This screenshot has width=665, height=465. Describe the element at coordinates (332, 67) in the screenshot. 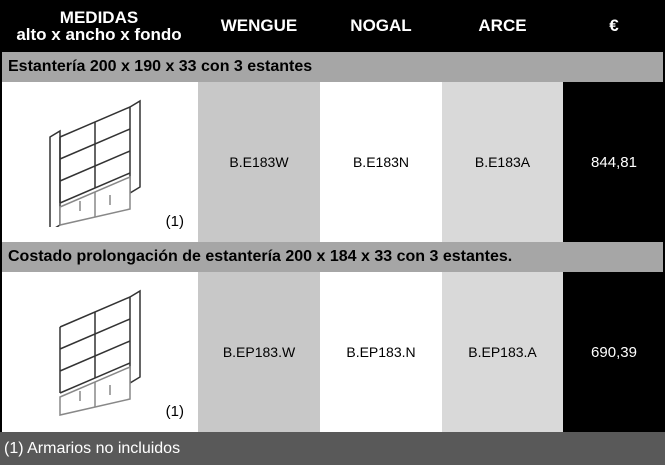

I see `section-title: Estantería 200 x 190 x 33 con 3 estantes` at that location.